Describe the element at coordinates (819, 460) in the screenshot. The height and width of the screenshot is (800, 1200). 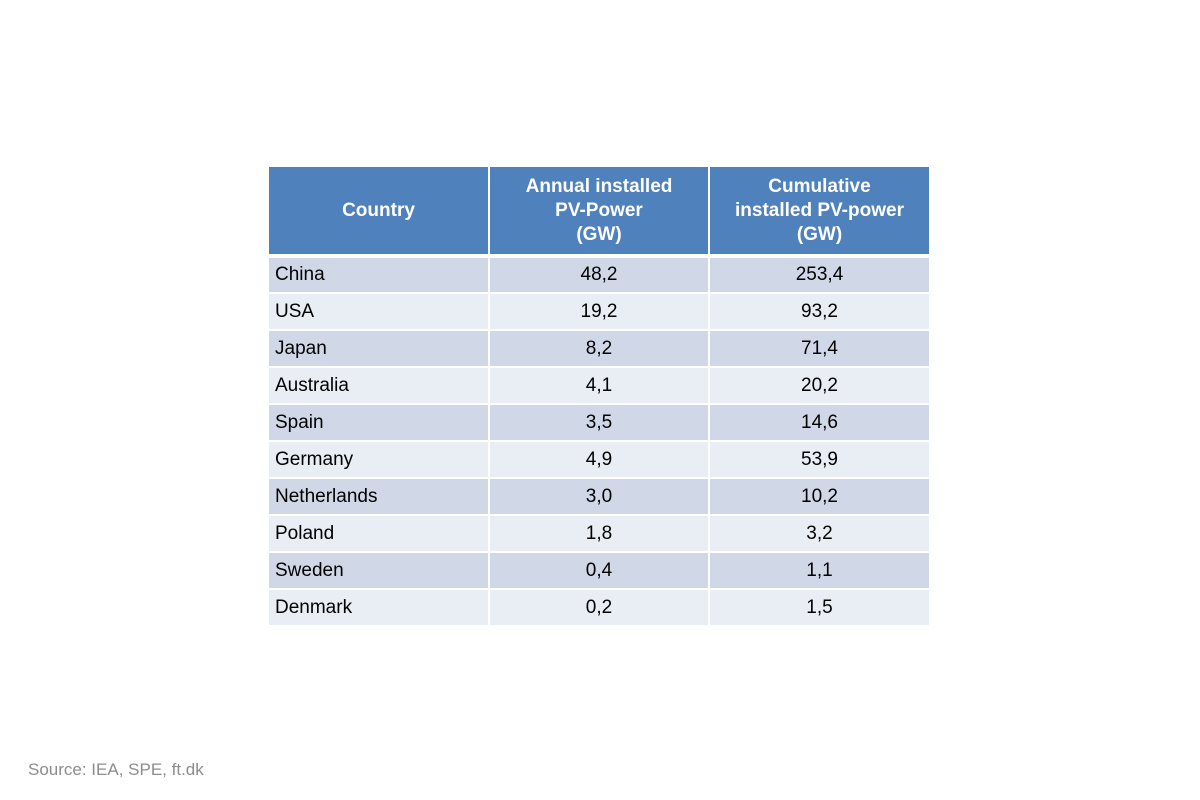
I see `cell-cumulative: 53,9` at that location.